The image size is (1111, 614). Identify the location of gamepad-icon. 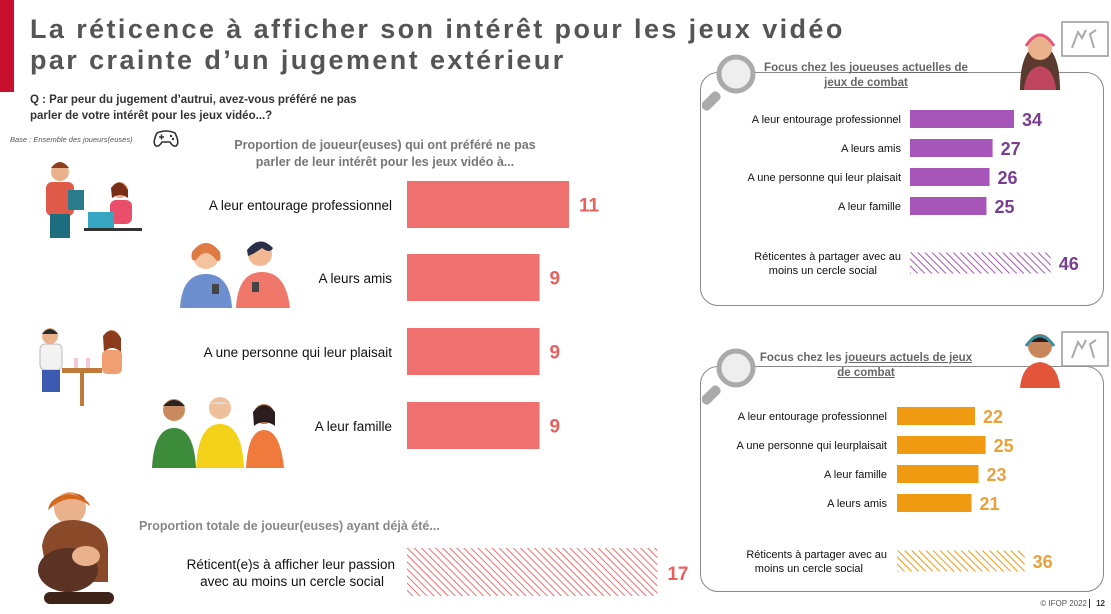
(166, 138).